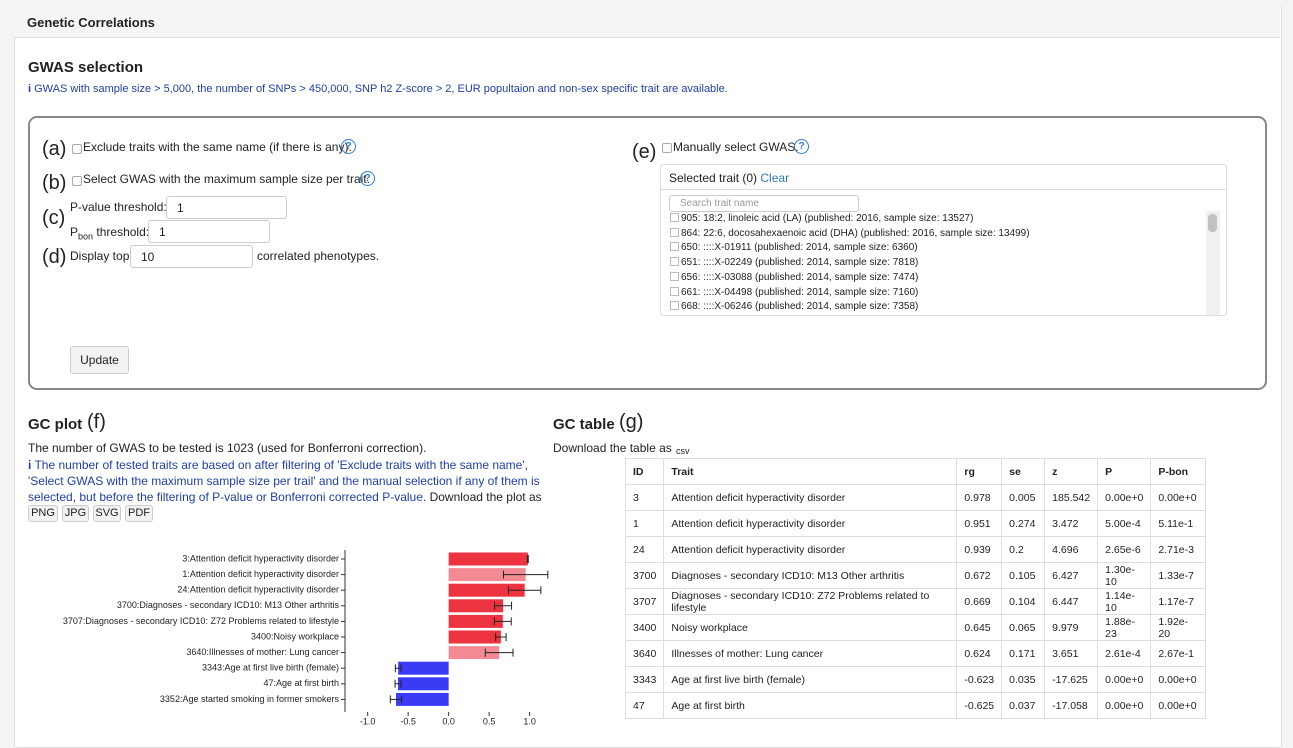 This screenshot has width=1293, height=748. I want to click on table-cell: 0.105, so click(1023, 575).